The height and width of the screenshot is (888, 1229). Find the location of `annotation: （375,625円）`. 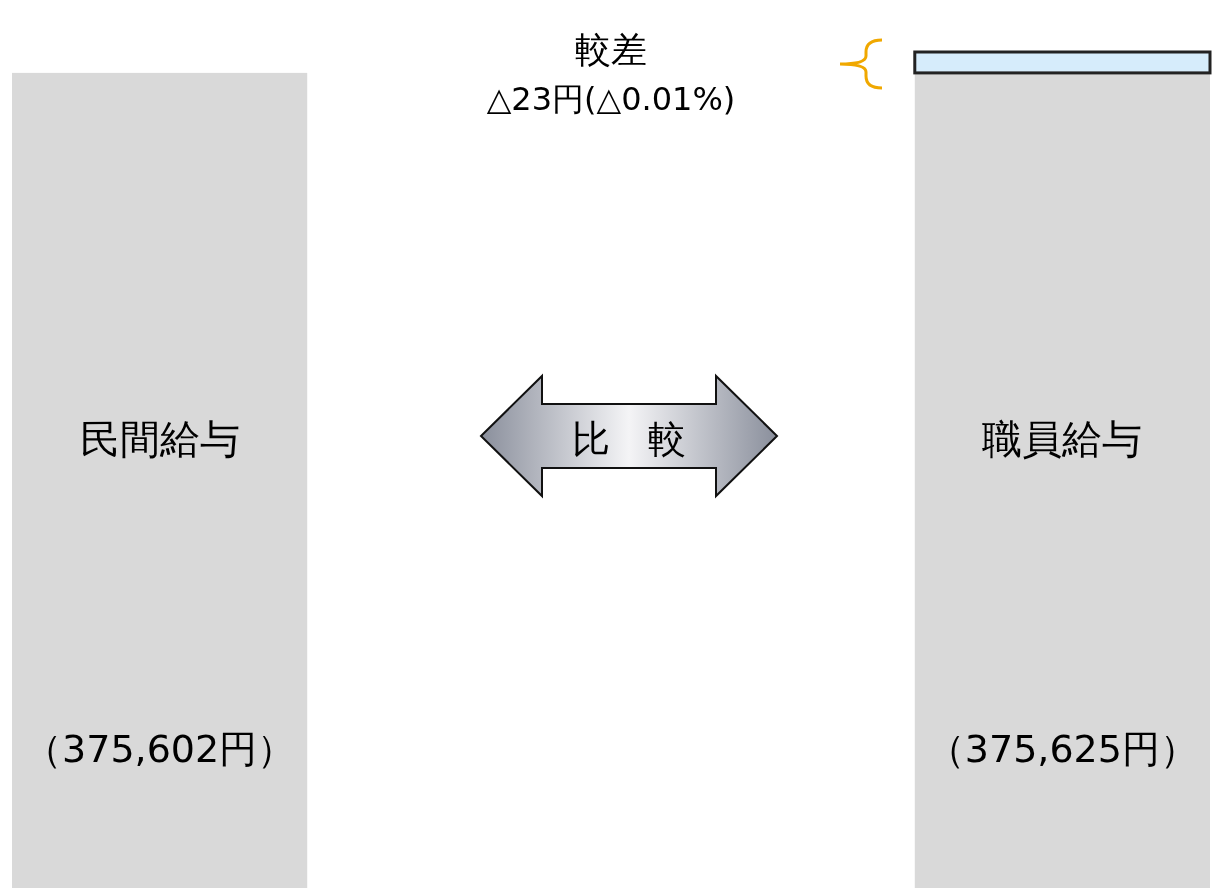

annotation: （375,625円） is located at coordinates (1062, 749).